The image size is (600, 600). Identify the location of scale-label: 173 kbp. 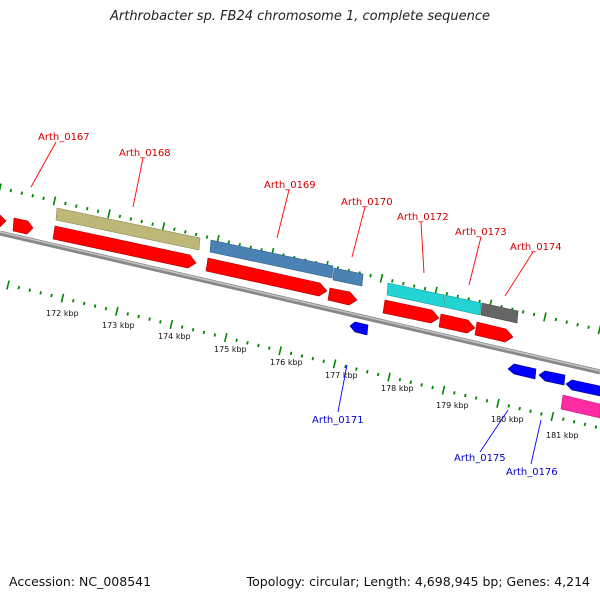
(118, 325).